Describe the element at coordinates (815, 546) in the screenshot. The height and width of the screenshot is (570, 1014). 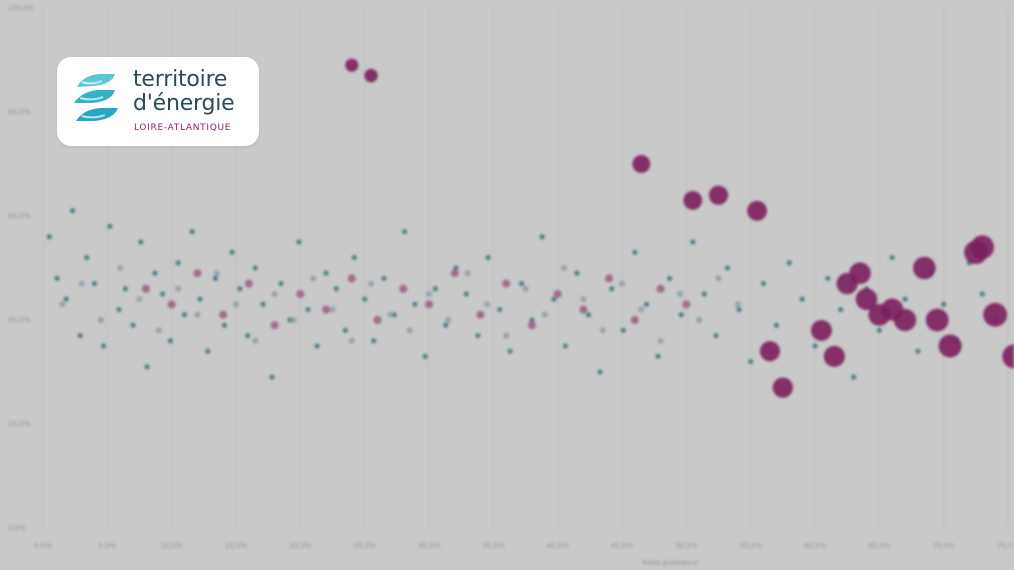
I see `x-tick-label: 60,0%` at that location.